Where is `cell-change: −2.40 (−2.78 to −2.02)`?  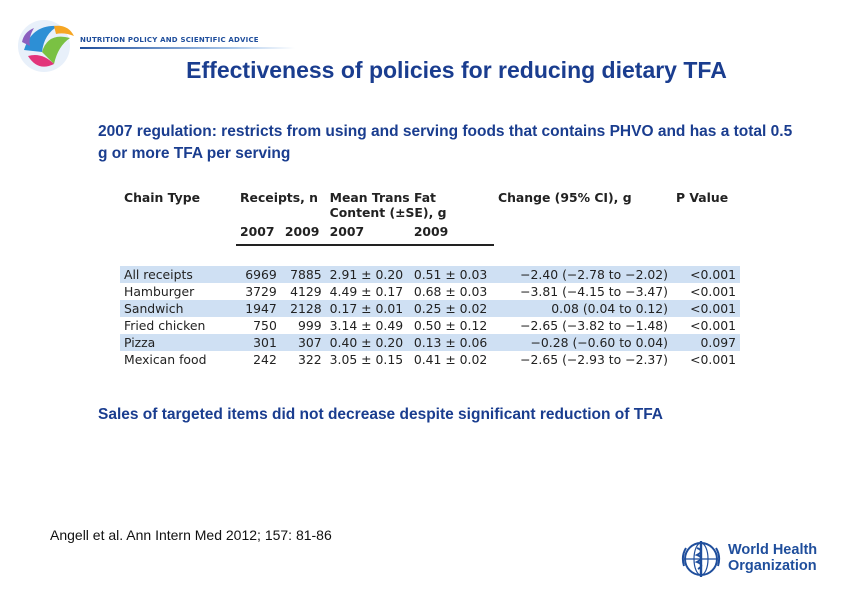
cell-change: −2.40 (−2.78 to −2.02) is located at coordinates (583, 274).